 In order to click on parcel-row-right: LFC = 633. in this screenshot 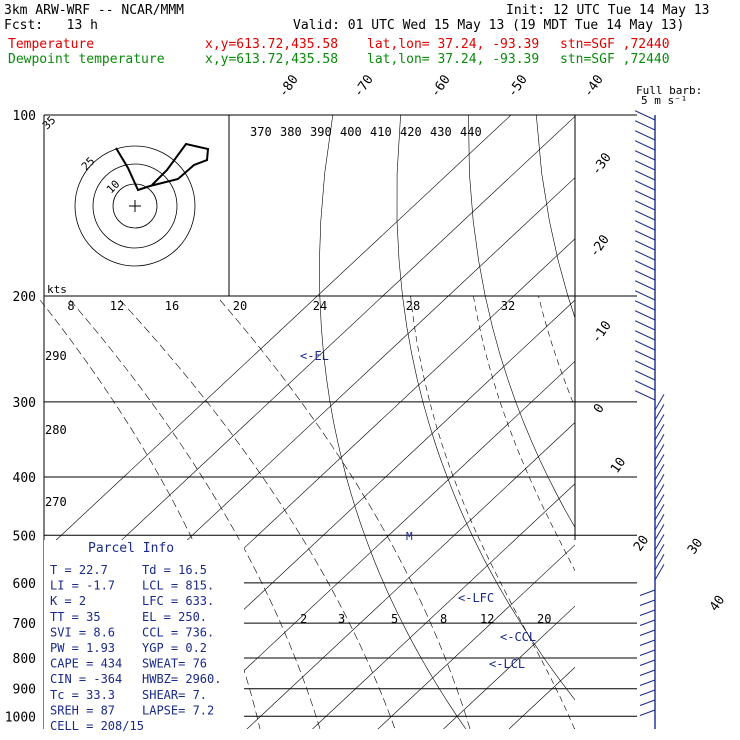, I will do `click(178, 601)`.